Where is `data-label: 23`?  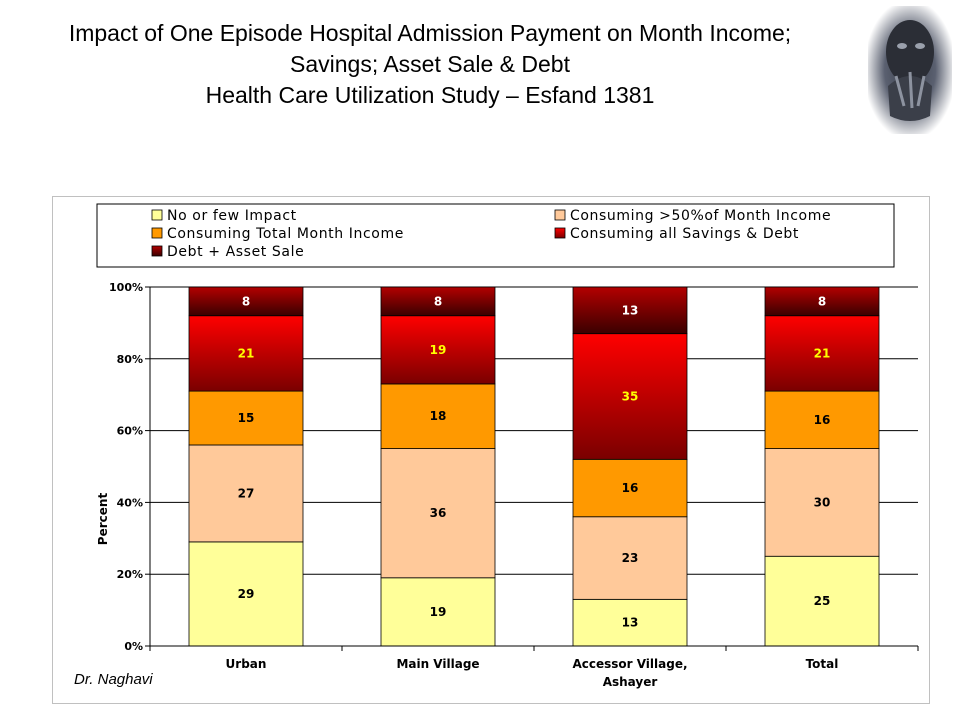 data-label: 23 is located at coordinates (630, 558).